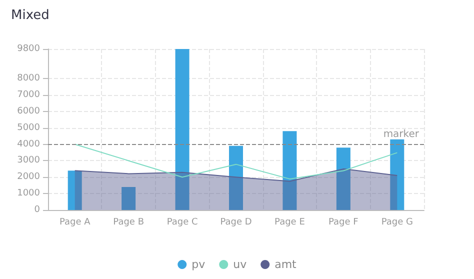  I want to click on line-series, so click(236, 162).